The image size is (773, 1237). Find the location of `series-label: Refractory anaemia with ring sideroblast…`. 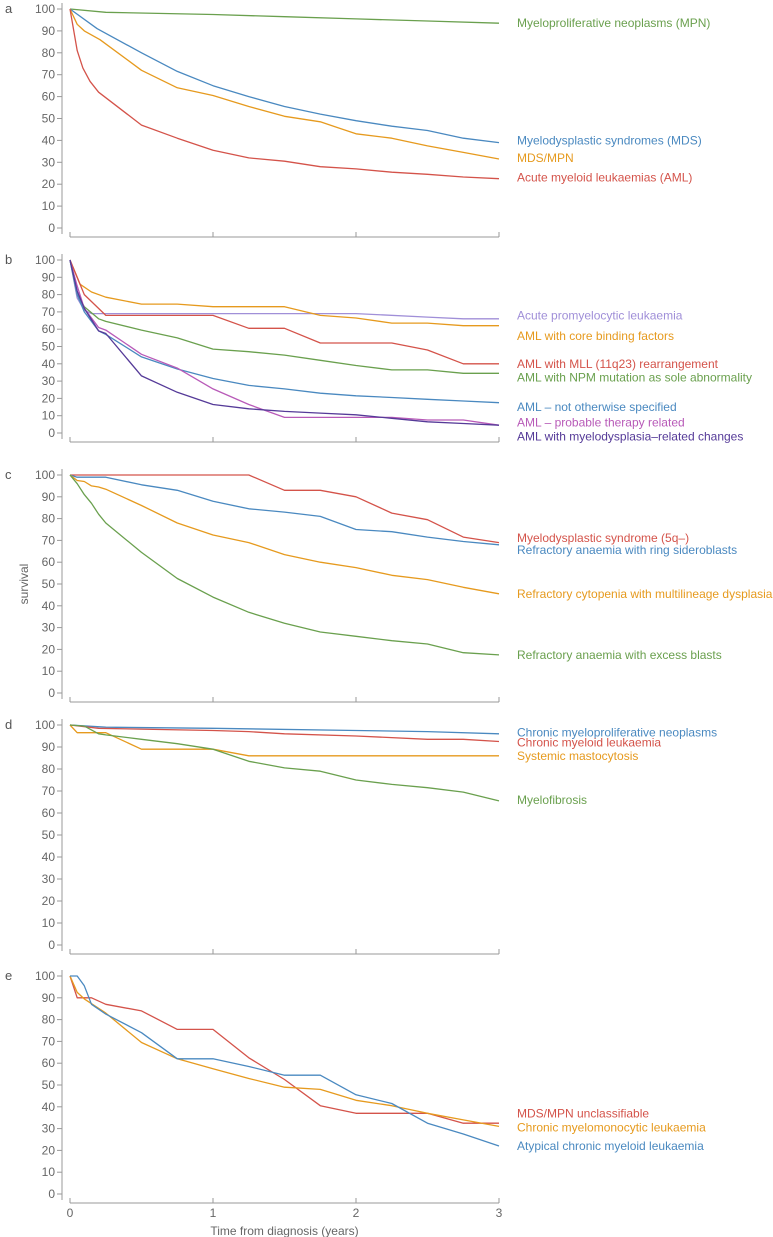

series-label: Refractory anaemia with ring sideroblast… is located at coordinates (627, 550).